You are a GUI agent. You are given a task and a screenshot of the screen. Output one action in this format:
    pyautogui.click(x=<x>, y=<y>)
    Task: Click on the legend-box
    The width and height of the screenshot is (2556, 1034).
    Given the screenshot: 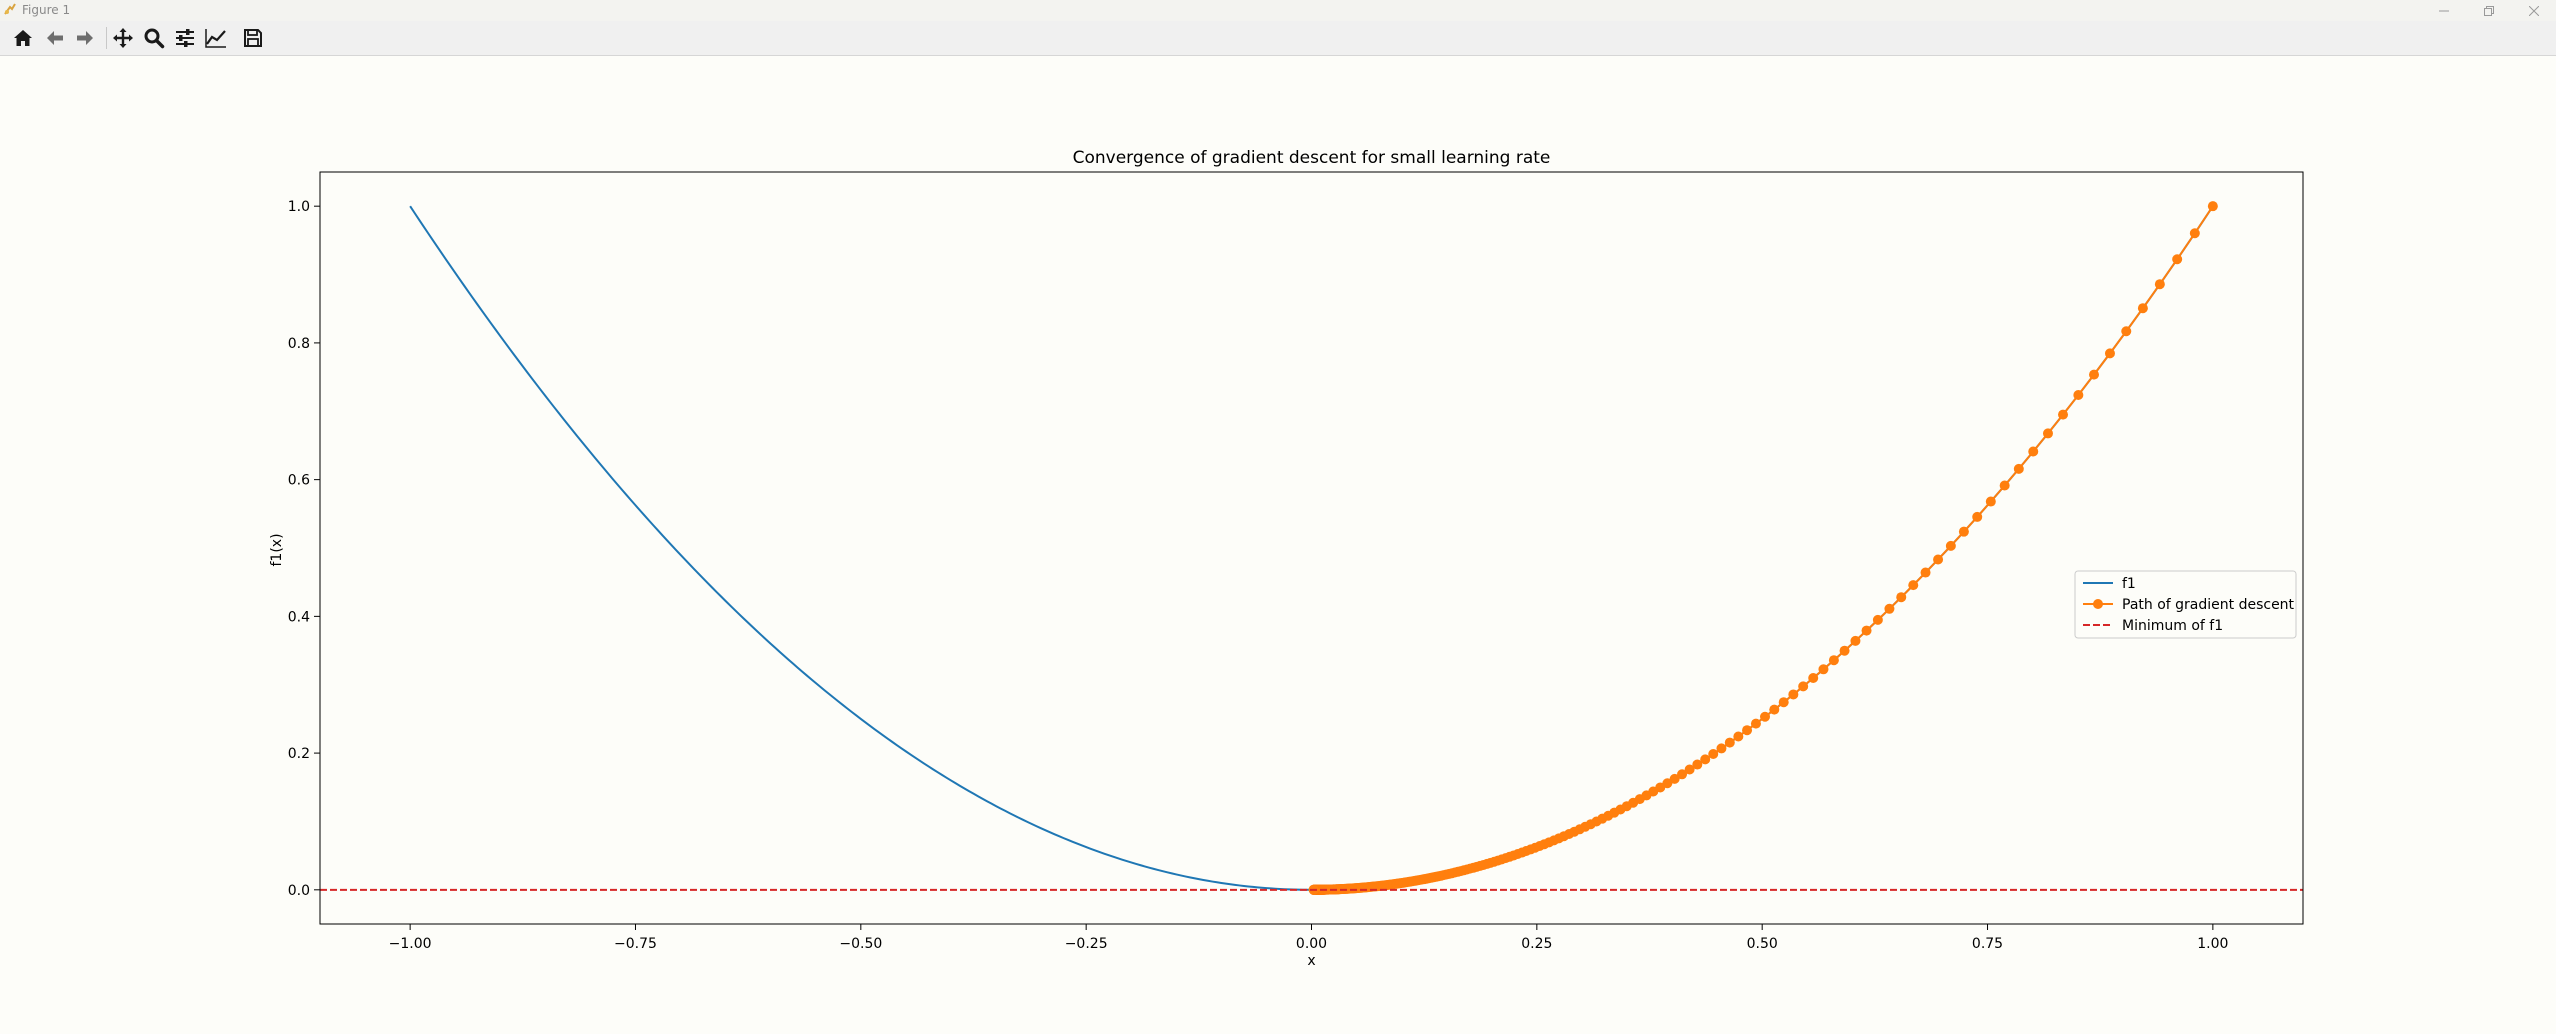 What is the action you would take?
    pyautogui.click(x=2185, y=604)
    